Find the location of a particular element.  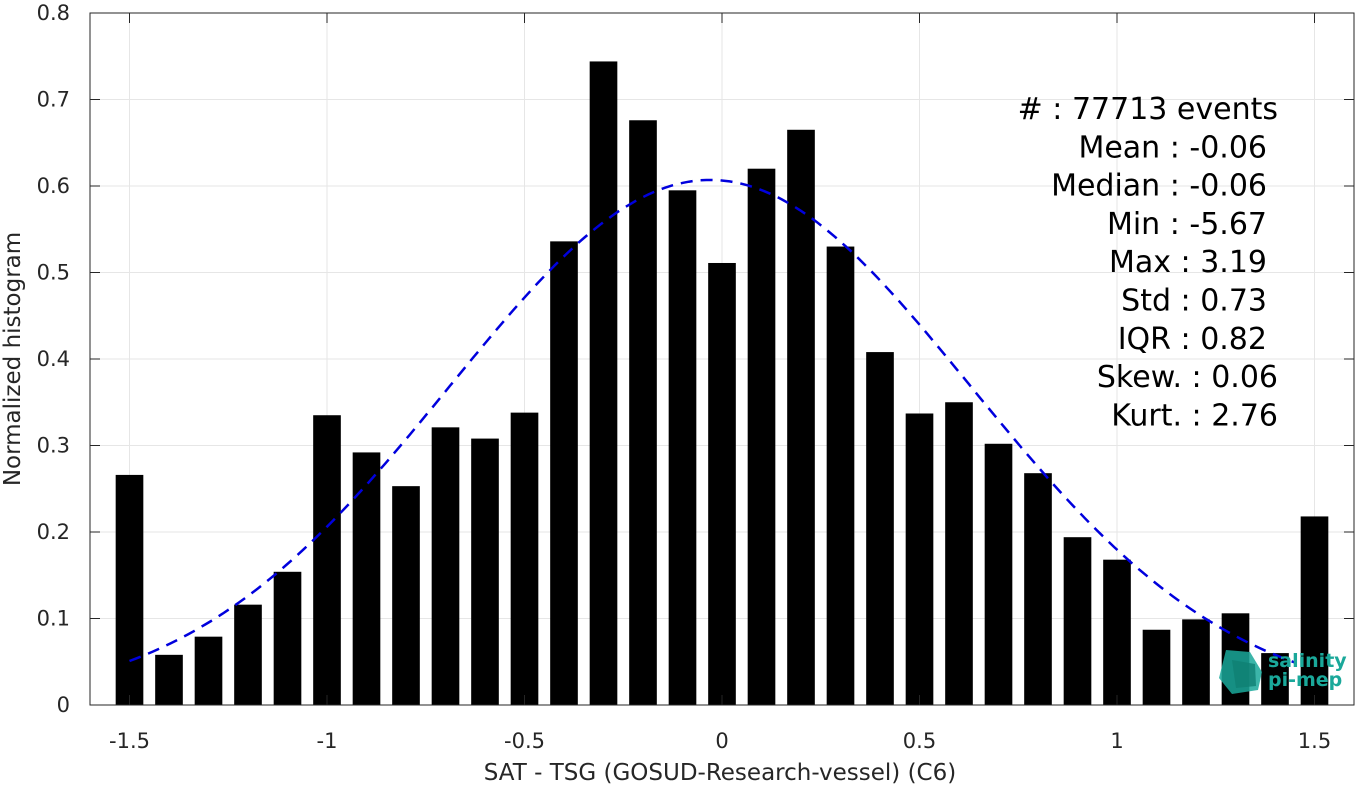

y-tick-label: 0.1 is located at coordinates (53, 619).